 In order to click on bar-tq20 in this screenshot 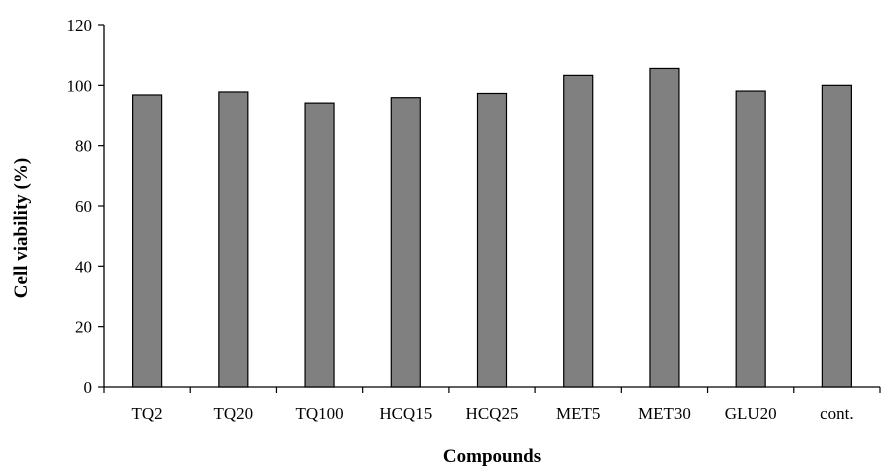, I will do `click(233, 239)`.